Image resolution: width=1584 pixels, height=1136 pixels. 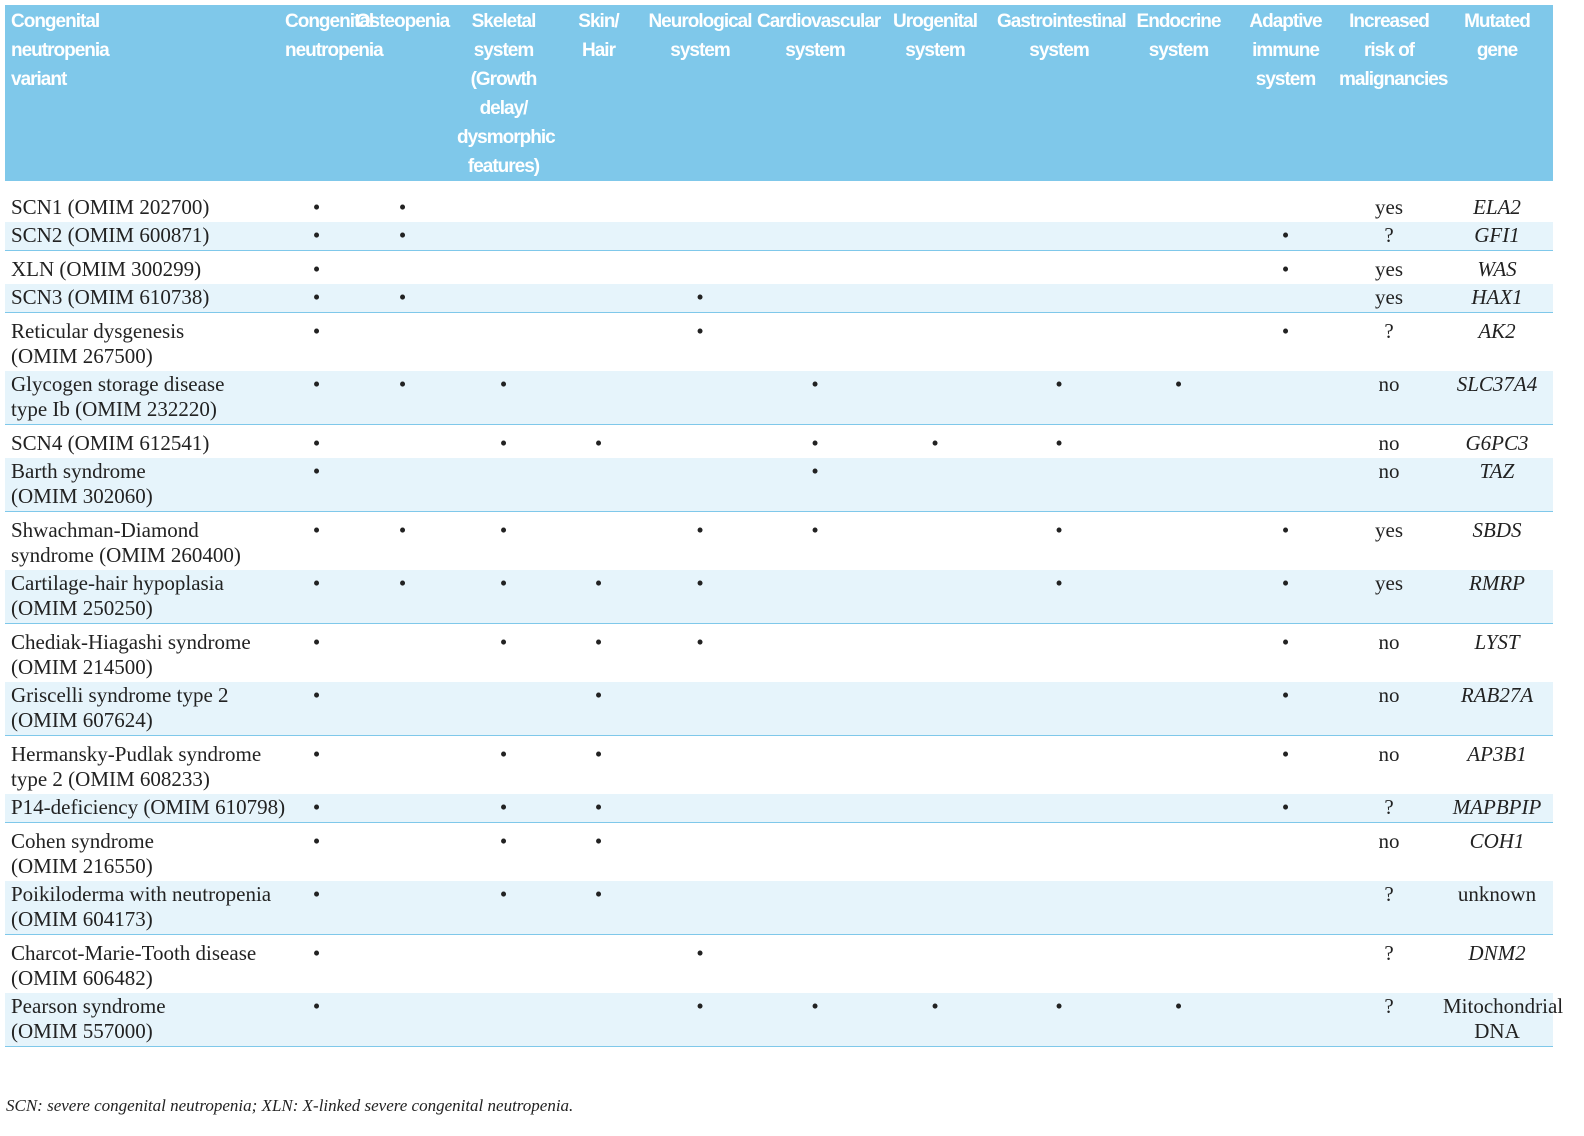 I want to click on text-line: risk of, so click(x=1389, y=50).